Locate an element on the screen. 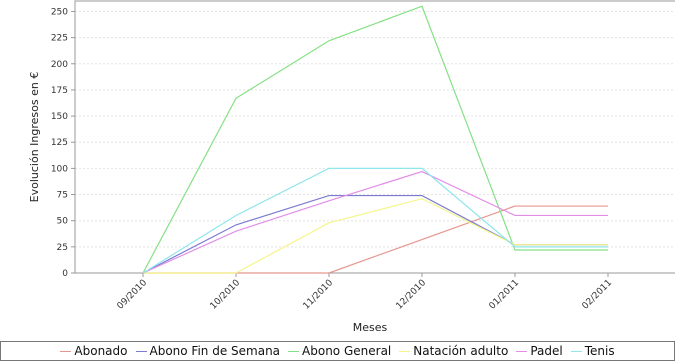 The width and height of the screenshot is (675, 364). x-tick-label: 02/2011 is located at coordinates (598, 295).